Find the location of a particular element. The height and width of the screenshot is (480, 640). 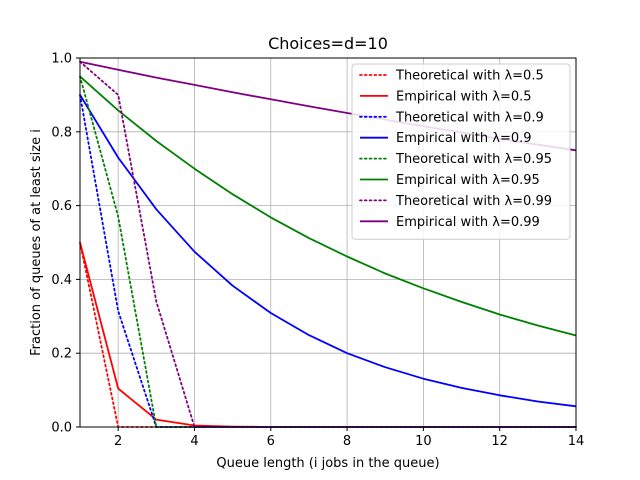

y-axis: 0.0 0.2 0.4 0.6 0.8 1.0 is located at coordinates (65, 244).